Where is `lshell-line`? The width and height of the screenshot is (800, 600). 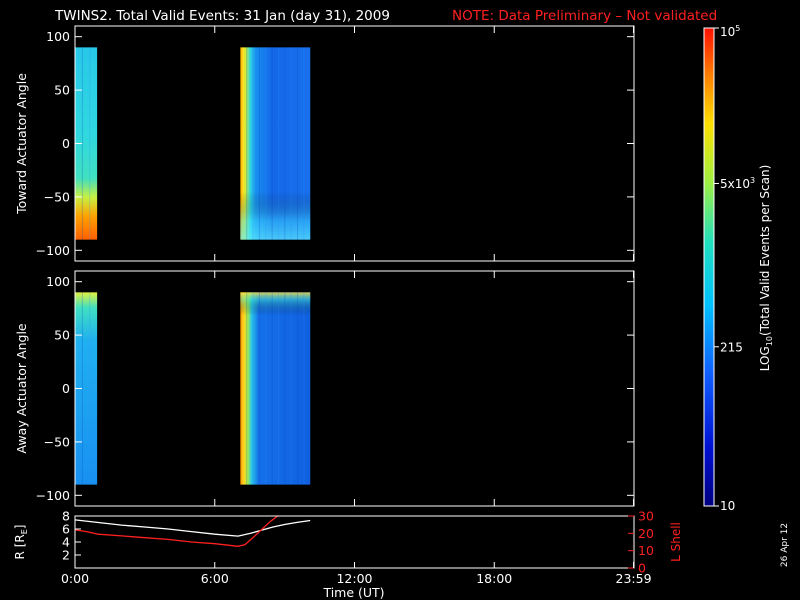 lshell-line is located at coordinates (177, 531).